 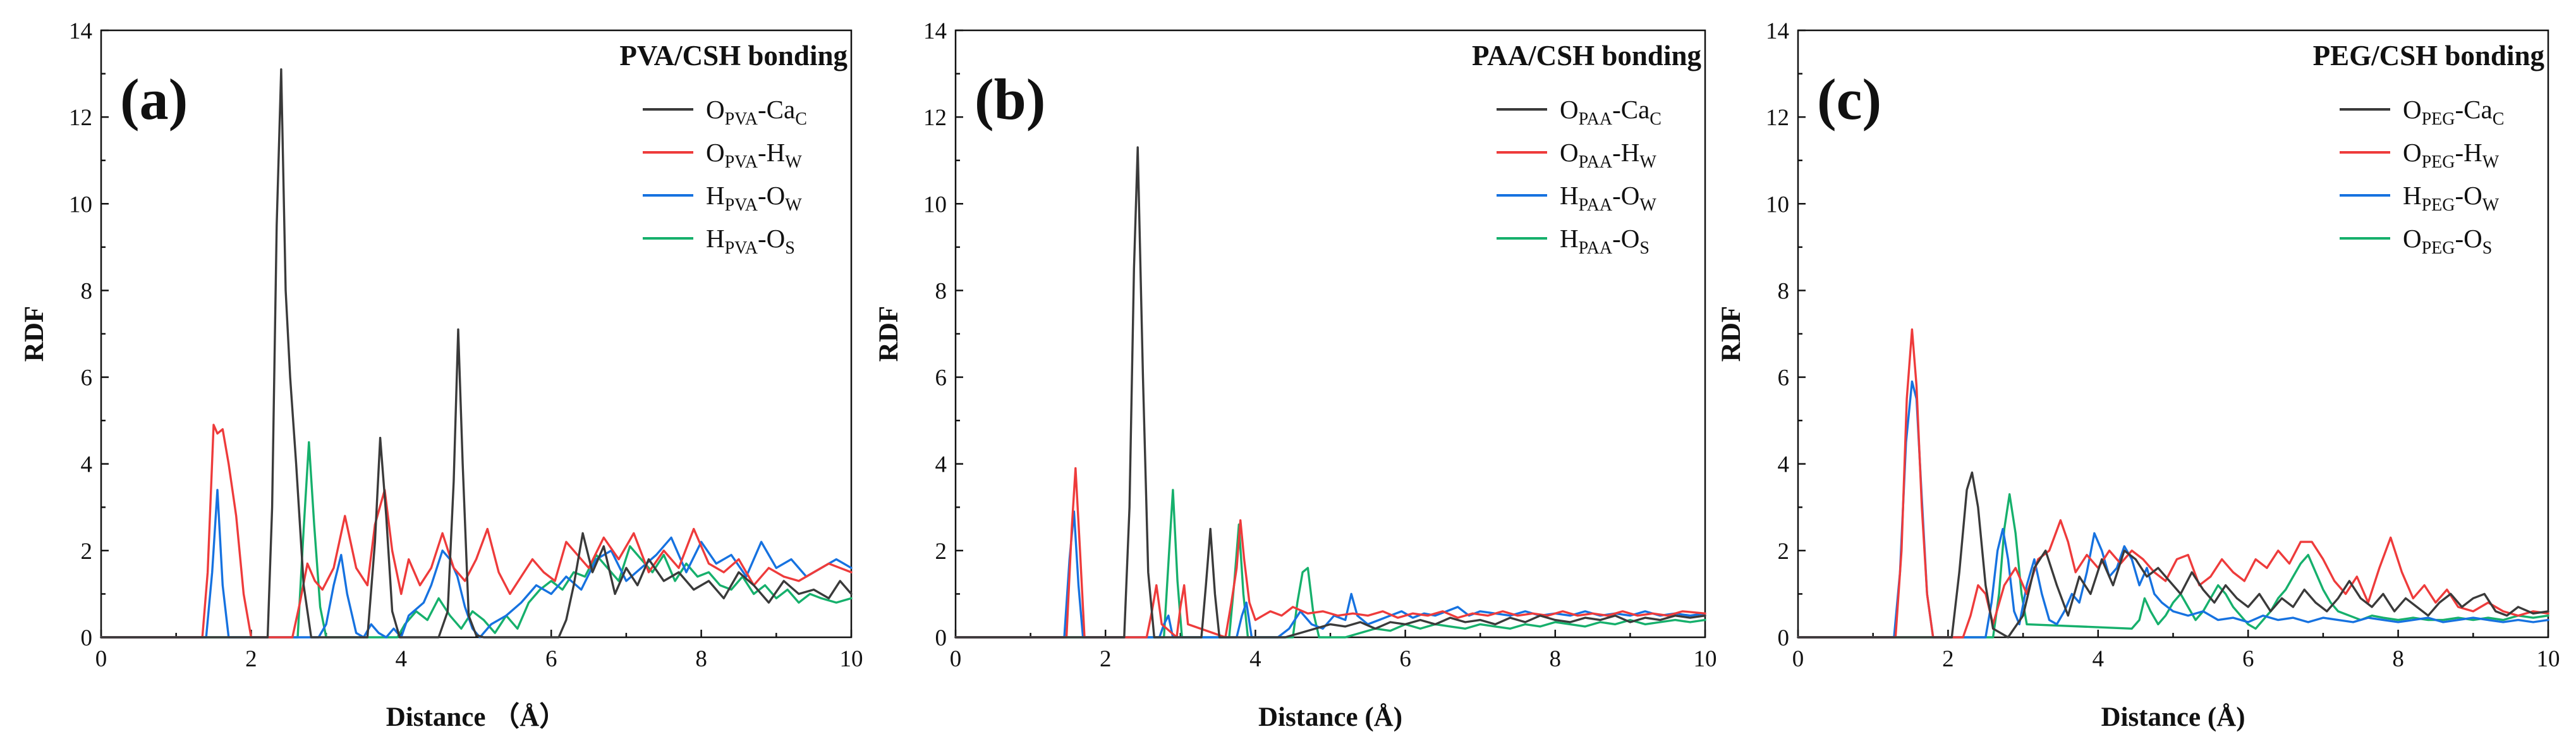 What do you see at coordinates (1255, 659) in the screenshot?
I see `x-tick-label: 4` at bounding box center [1255, 659].